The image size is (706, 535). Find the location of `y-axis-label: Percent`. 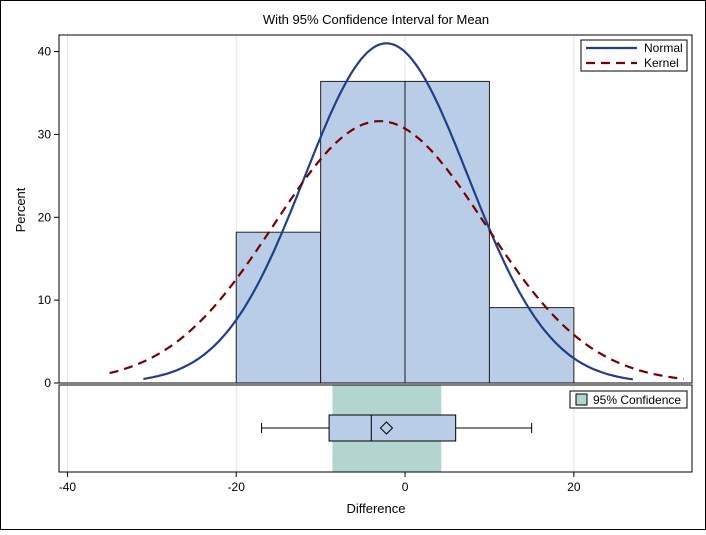

y-axis-label: Percent is located at coordinates (20, 209).